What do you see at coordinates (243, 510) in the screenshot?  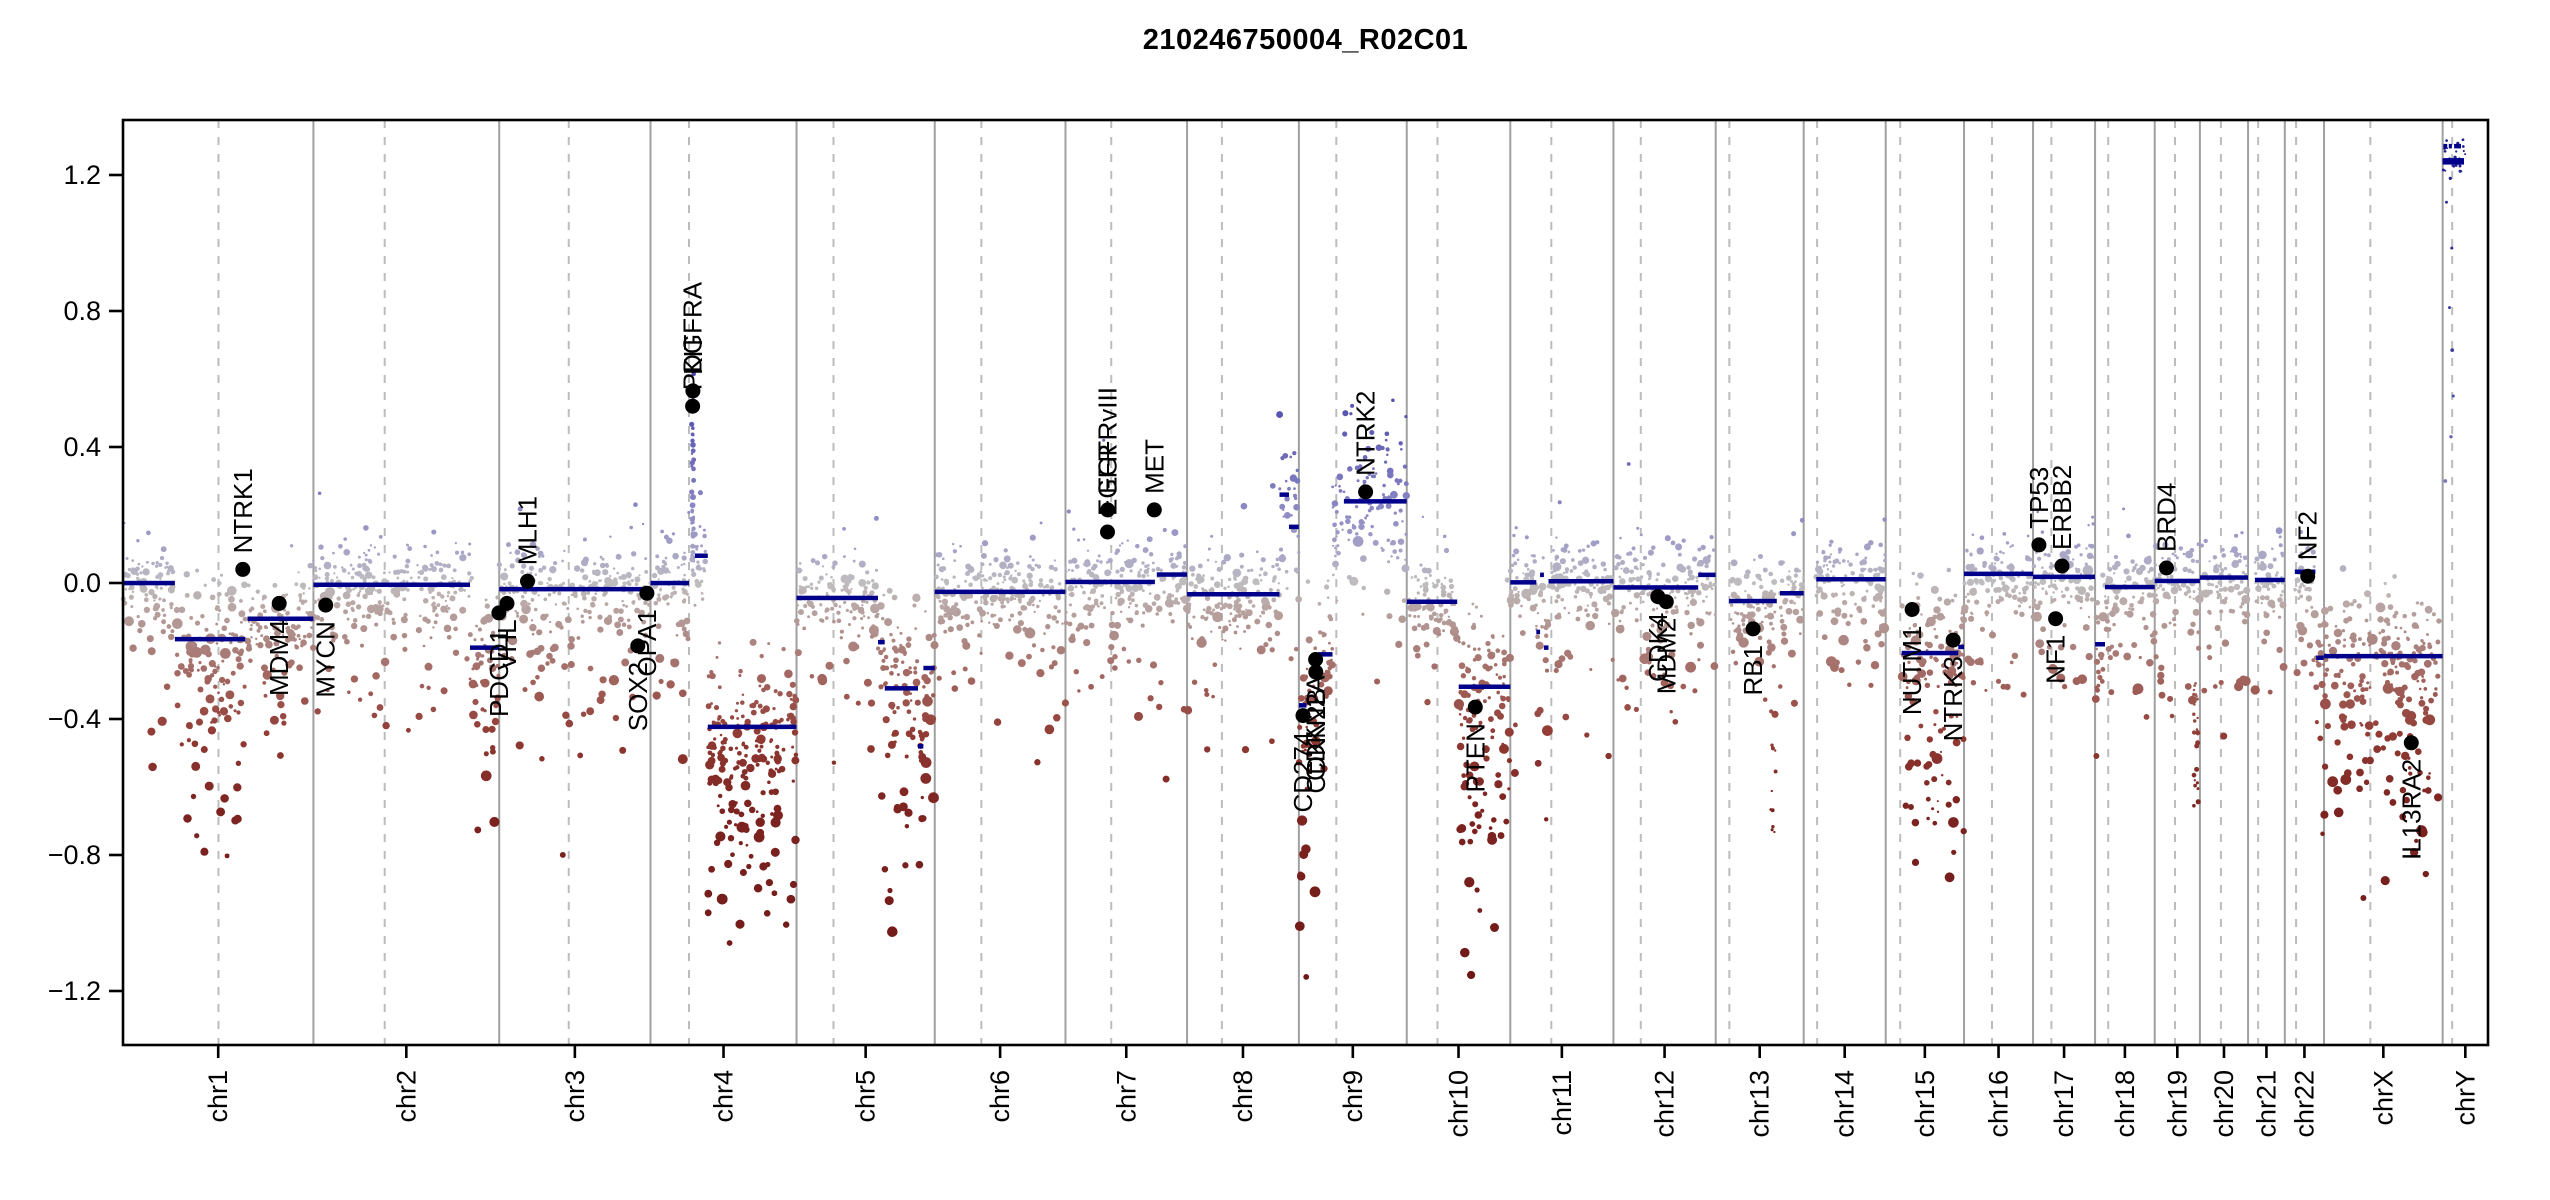 I see `gene-label-NTRK1: NTRK1` at bounding box center [243, 510].